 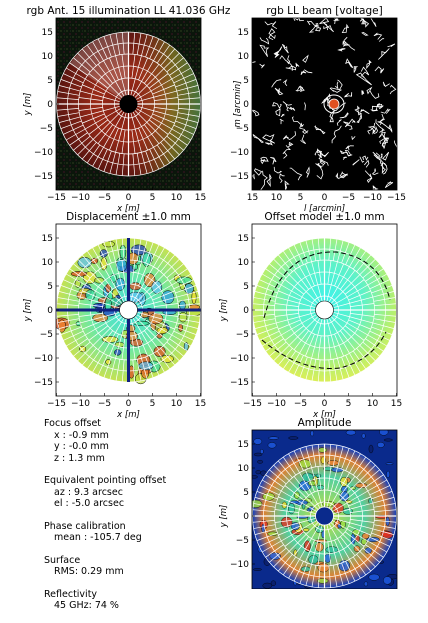 What do you see at coordinates (246, 287) in the screenshot?
I see `y-tick-label: 5` at bounding box center [246, 287].